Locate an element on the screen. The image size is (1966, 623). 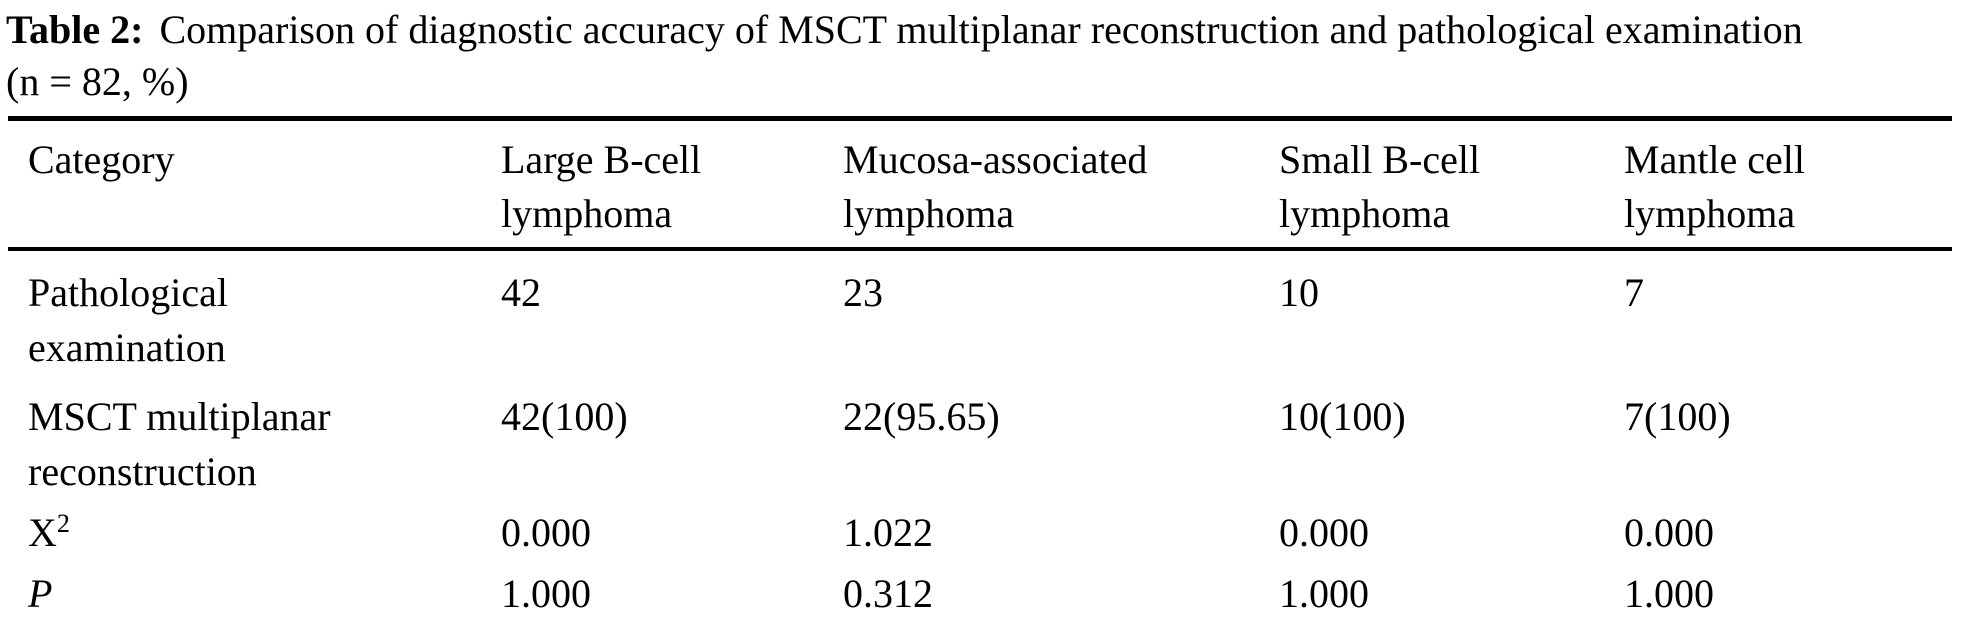
column-header-mucosa-associated: Mucosa-associated lymphoma is located at coordinates (1041, 184).